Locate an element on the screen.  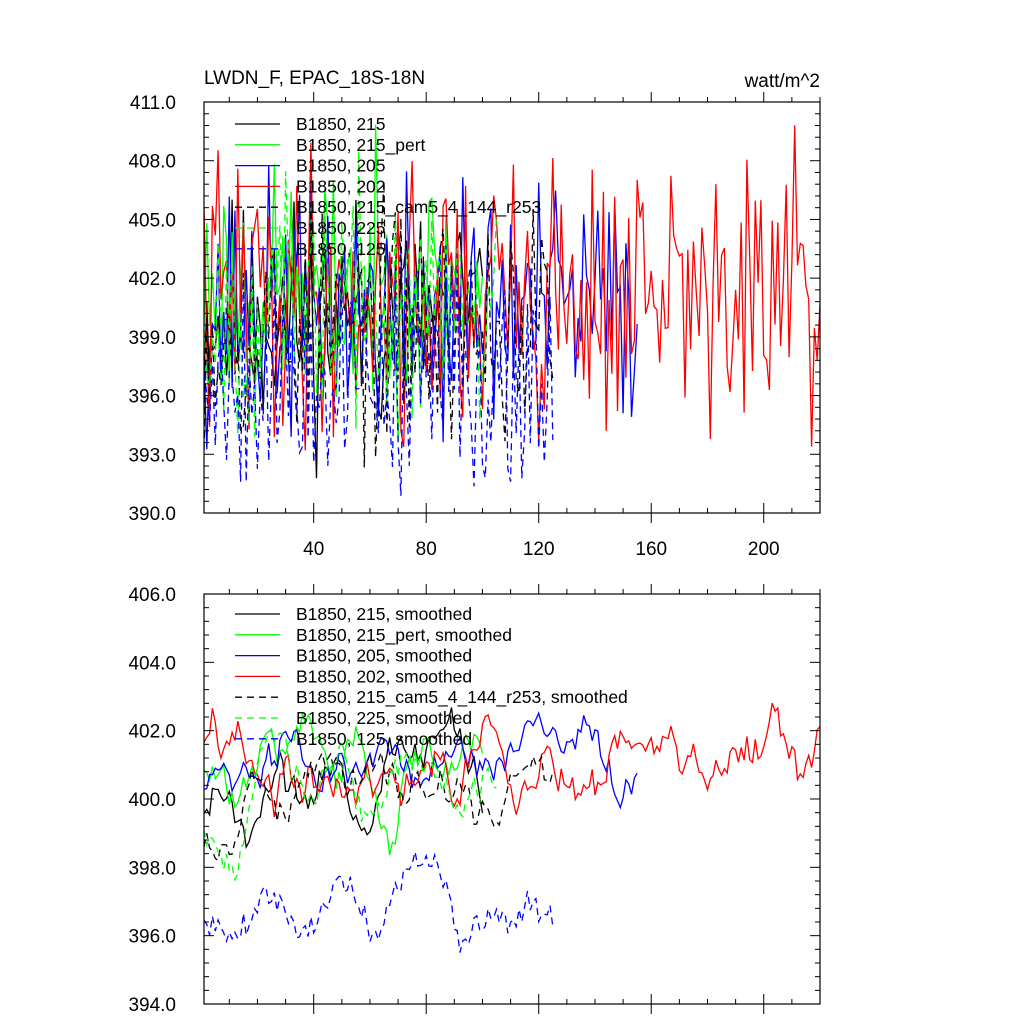
legend-label-2: B1850, 205 is located at coordinates (341, 166).